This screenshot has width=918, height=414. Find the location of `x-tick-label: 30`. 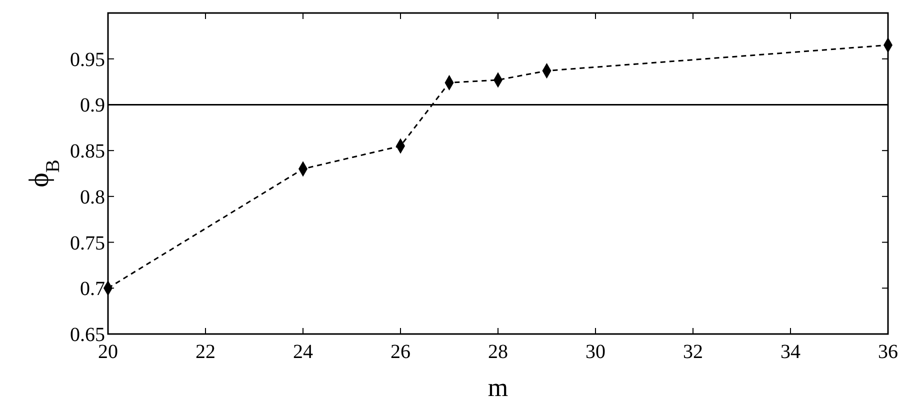

x-tick-label: 30 is located at coordinates (596, 352).